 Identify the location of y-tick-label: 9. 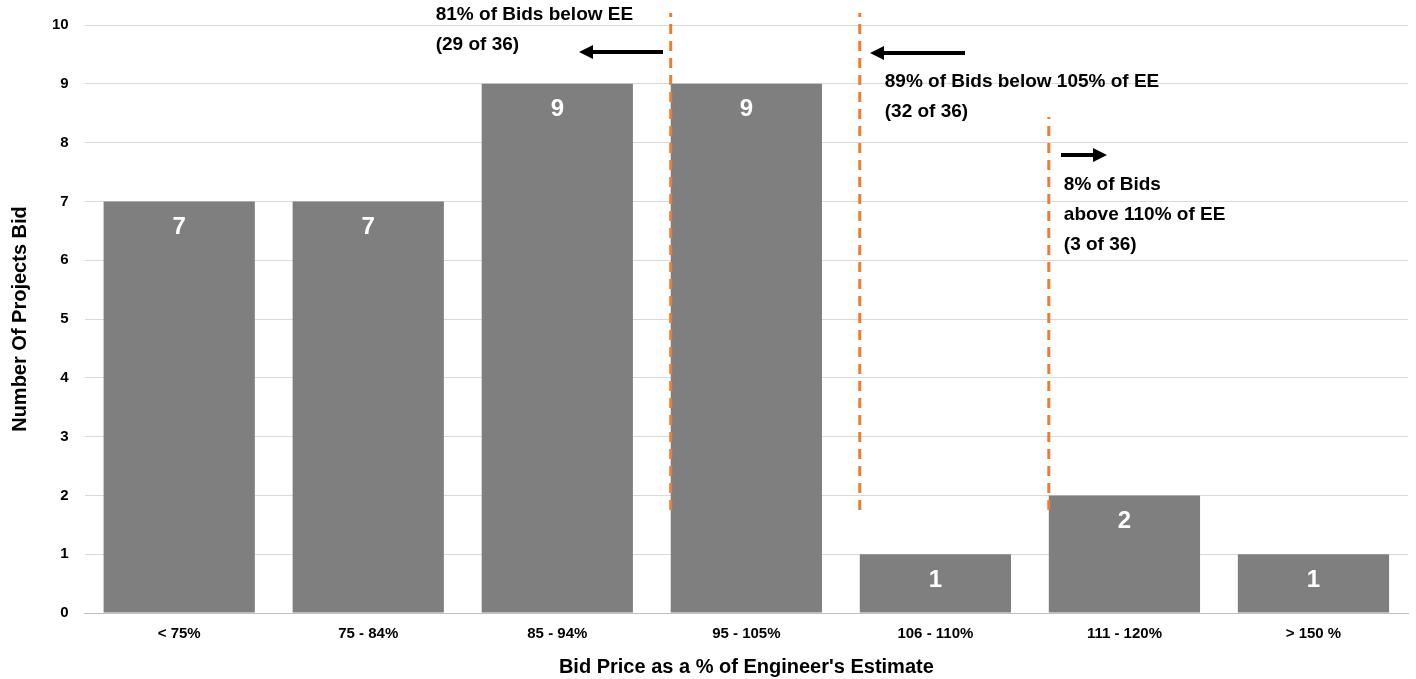
(64, 82).